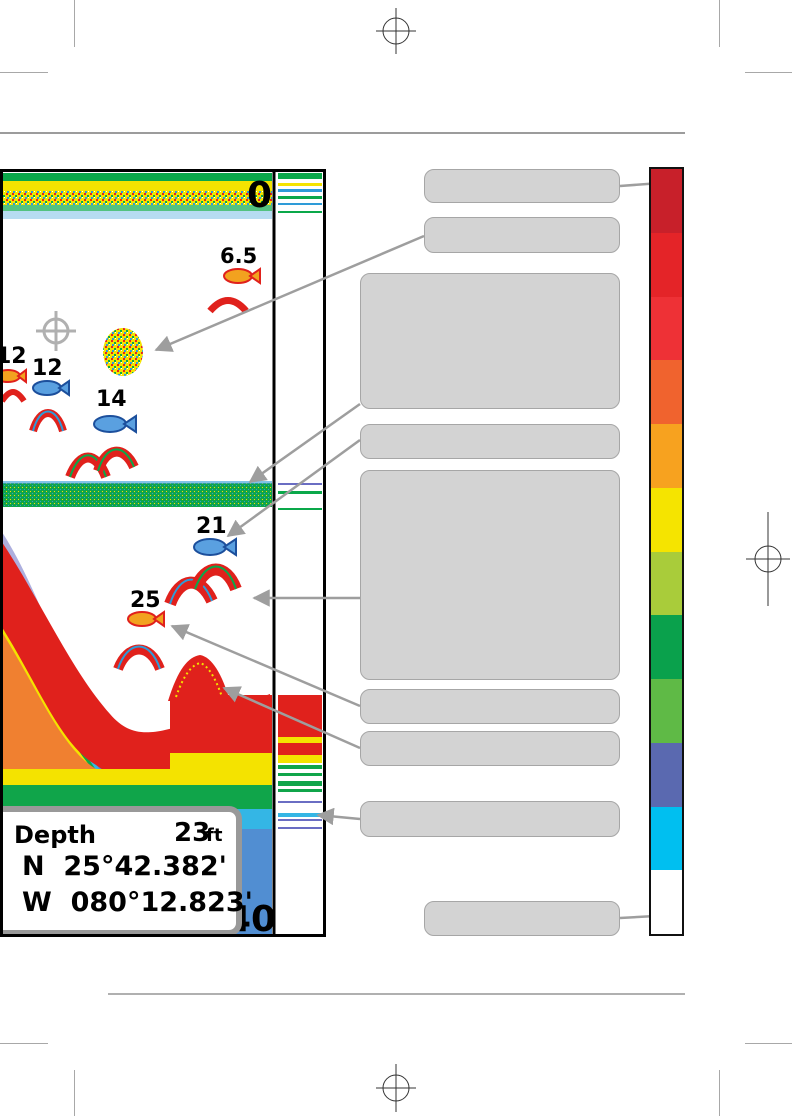  Describe the element at coordinates (192, 833) in the screenshot. I see `depth-value: 23` at that location.